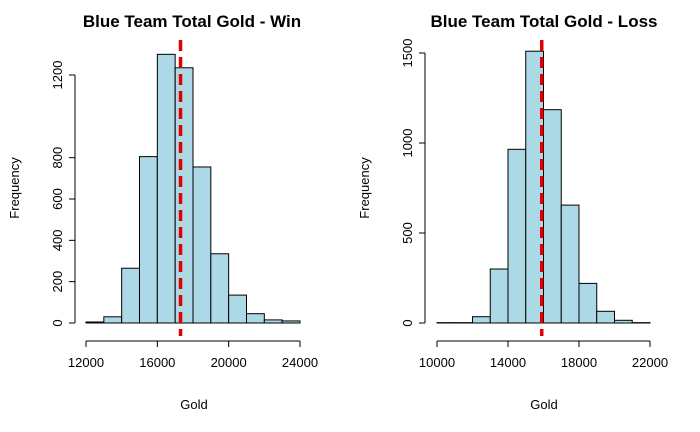 Image resolution: width=700 pixels, height=432 pixels. Describe the element at coordinates (300, 362) in the screenshot. I see `x-tick-label: 24000` at that location.